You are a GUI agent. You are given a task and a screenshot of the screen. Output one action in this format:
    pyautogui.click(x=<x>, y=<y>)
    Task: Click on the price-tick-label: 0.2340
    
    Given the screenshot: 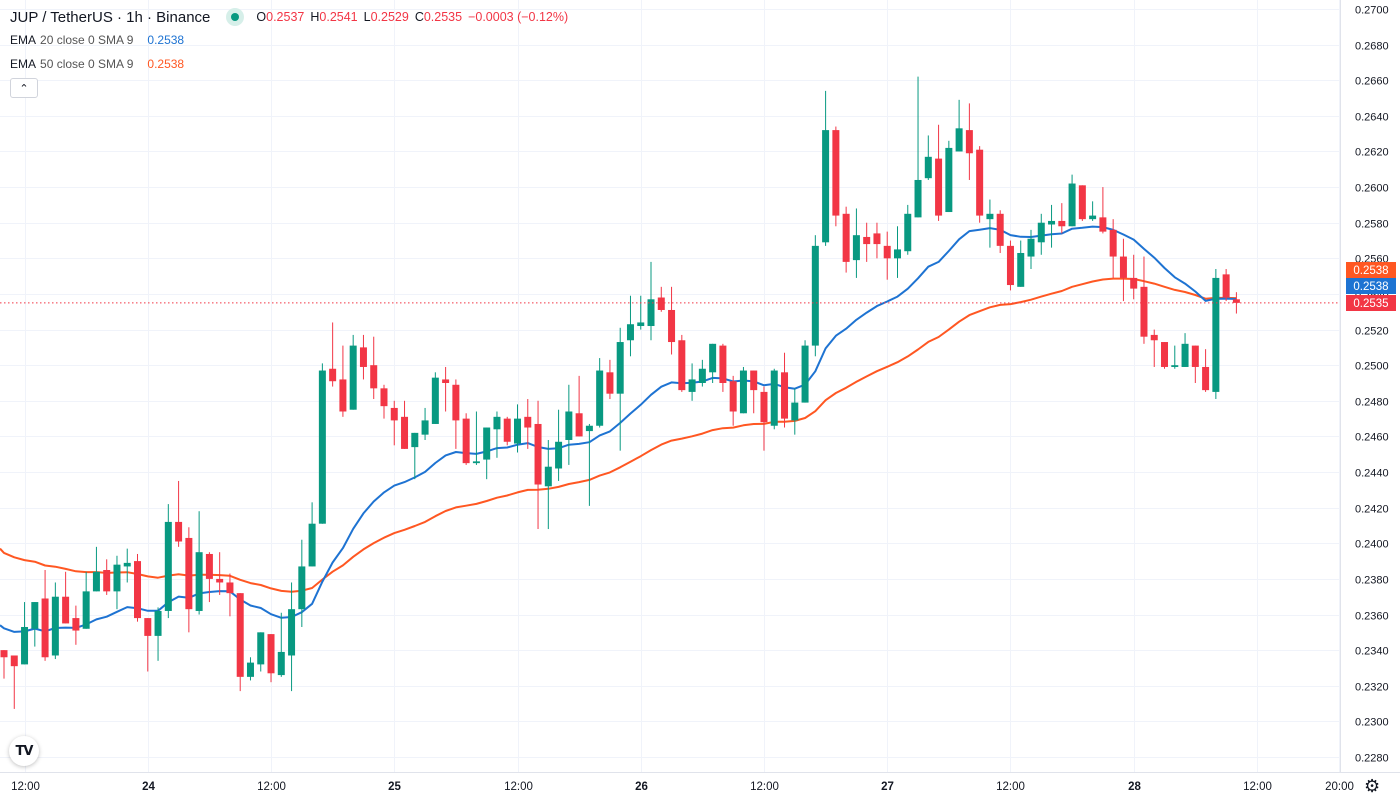 What is the action you would take?
    pyautogui.click(x=1372, y=652)
    